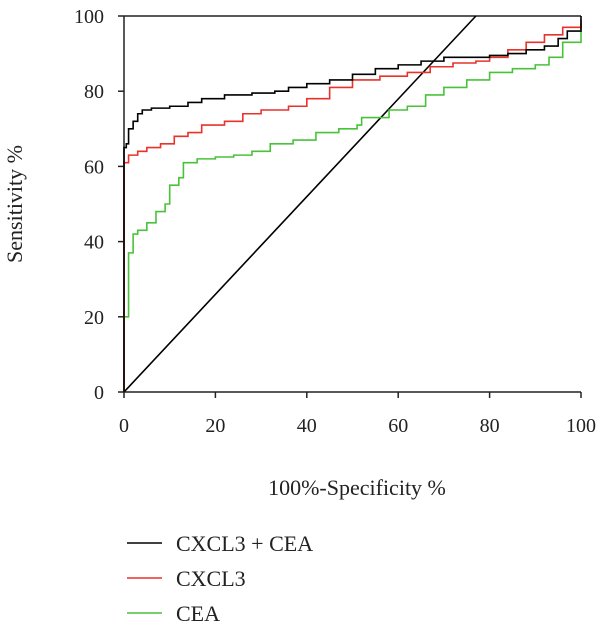  Describe the element at coordinates (94, 318) in the screenshot. I see `y-tick-label: 20` at that location.